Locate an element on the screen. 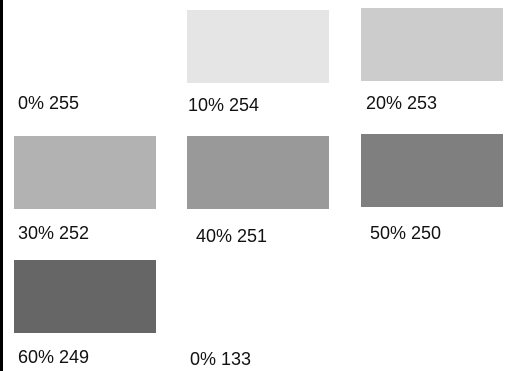 Image resolution: width=516 pixels, height=371 pixels. swatch-label-60: 60% 249 is located at coordinates (54, 357).